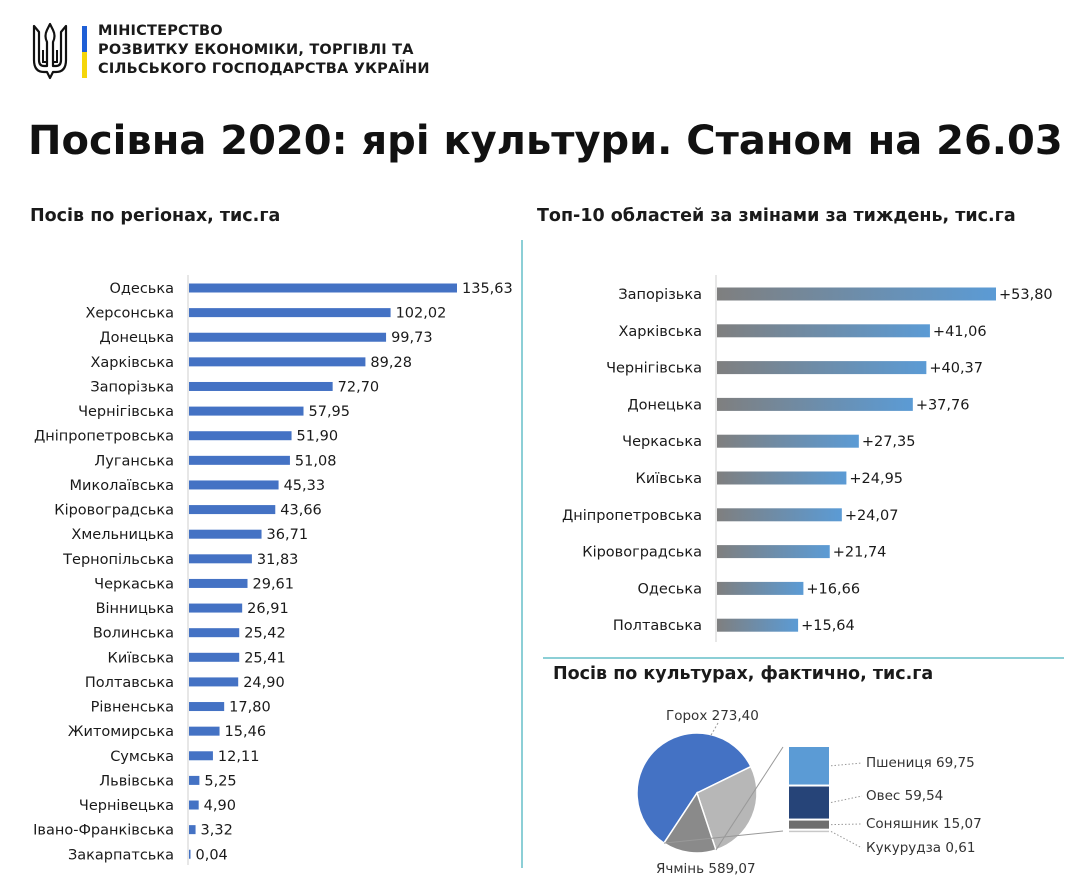 This screenshot has width=1080, height=880. What do you see at coordinates (274, 584) in the screenshot?
I see `region-value-label: 29,61` at bounding box center [274, 584].